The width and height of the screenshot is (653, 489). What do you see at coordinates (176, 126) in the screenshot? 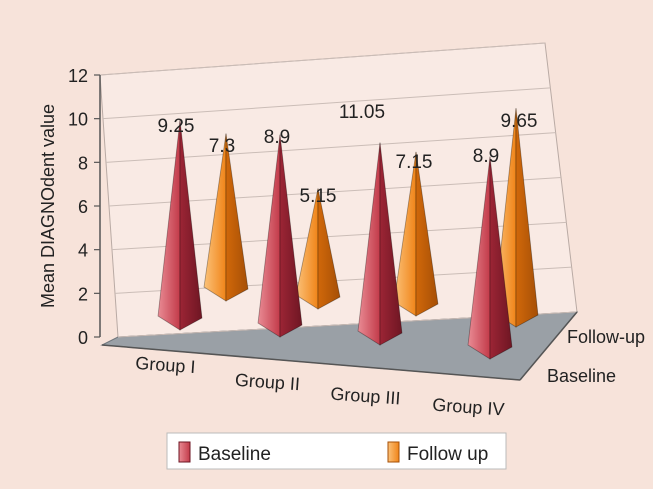
I see `data-label-baseline: 9.25` at bounding box center [176, 126].